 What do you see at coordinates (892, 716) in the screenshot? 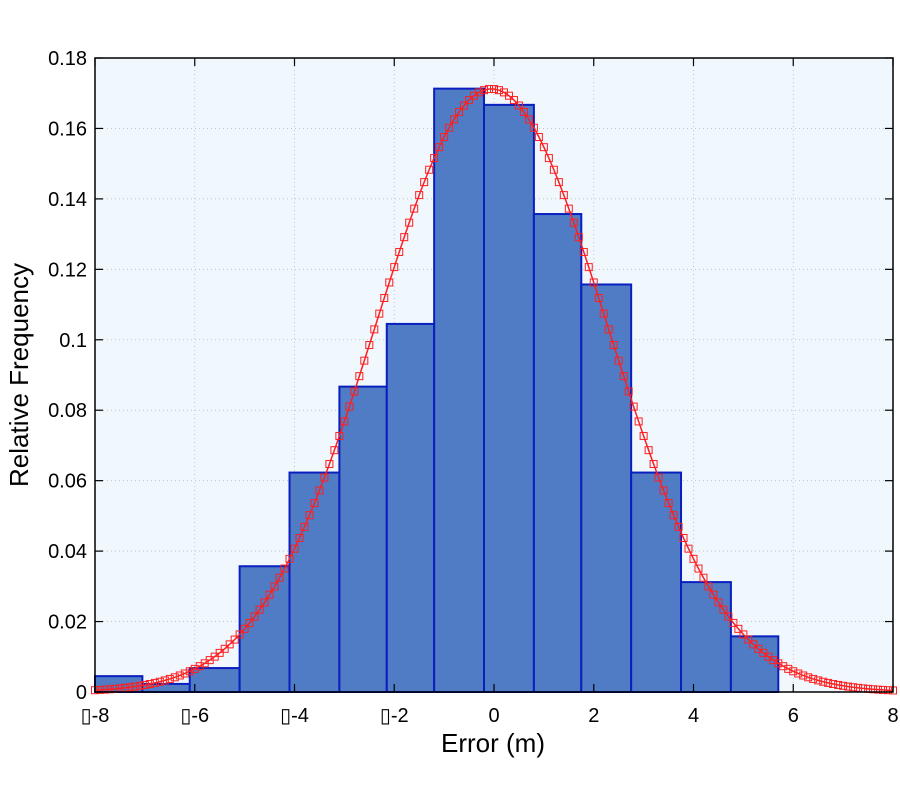
I see `x-tick-label: 8` at bounding box center [892, 716].